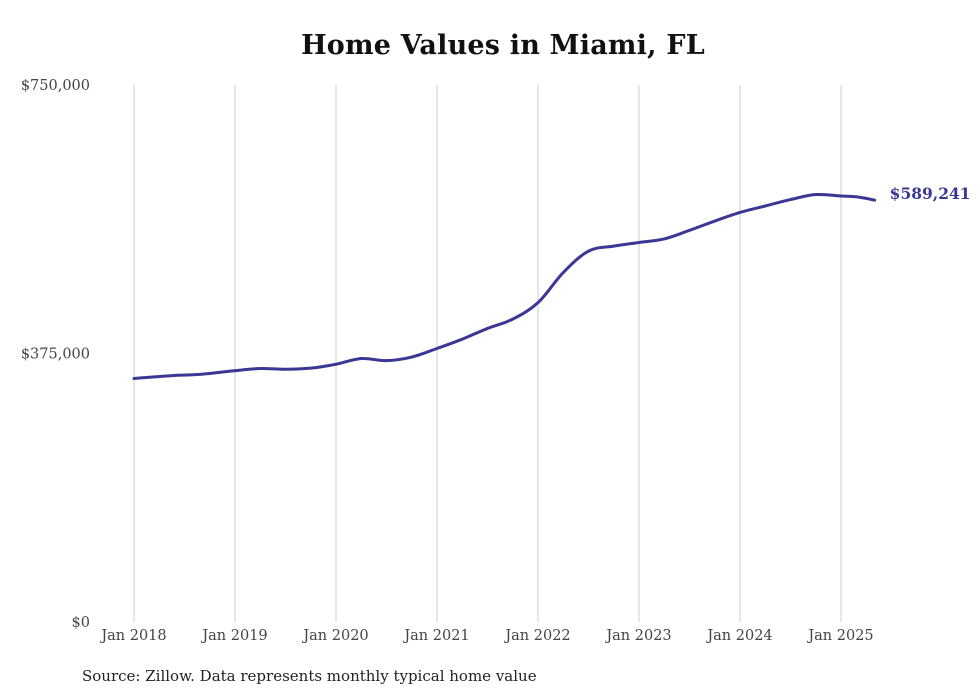  I want to click on end-value-label: $589,241, so click(930, 193).